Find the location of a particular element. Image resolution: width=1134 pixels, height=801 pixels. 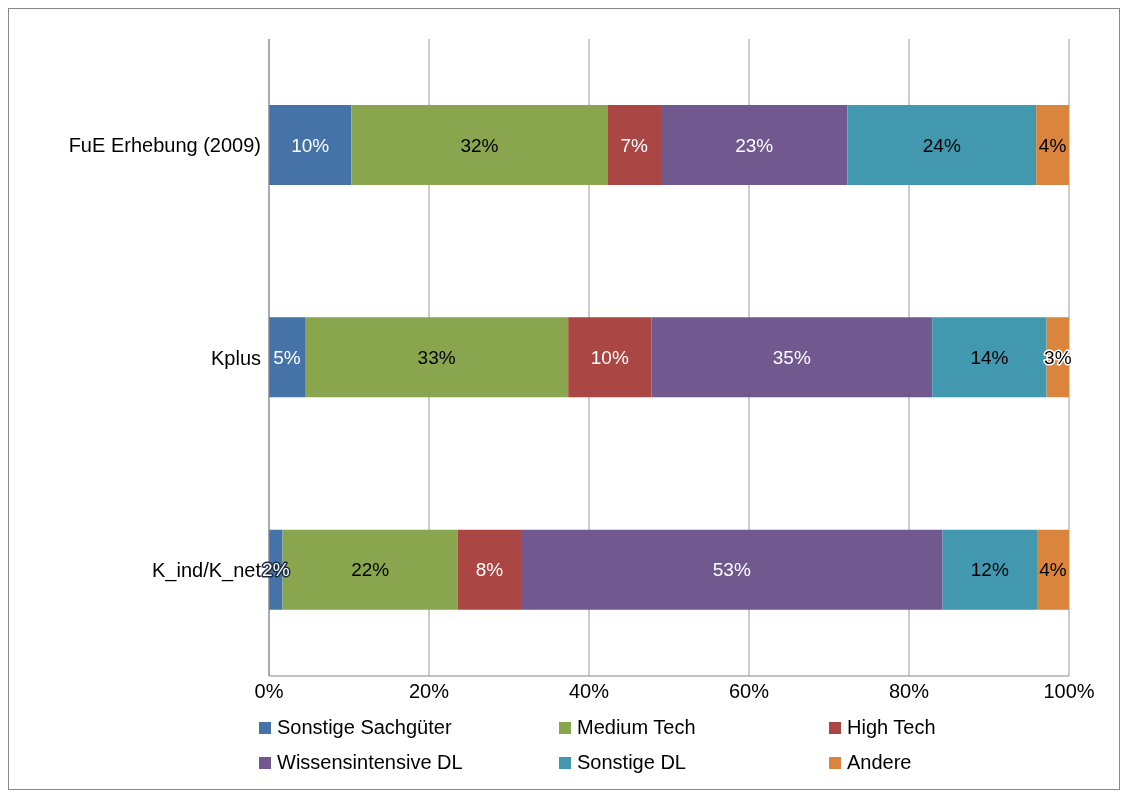

legend-label: Wissensintensive DL is located at coordinates (370, 762).